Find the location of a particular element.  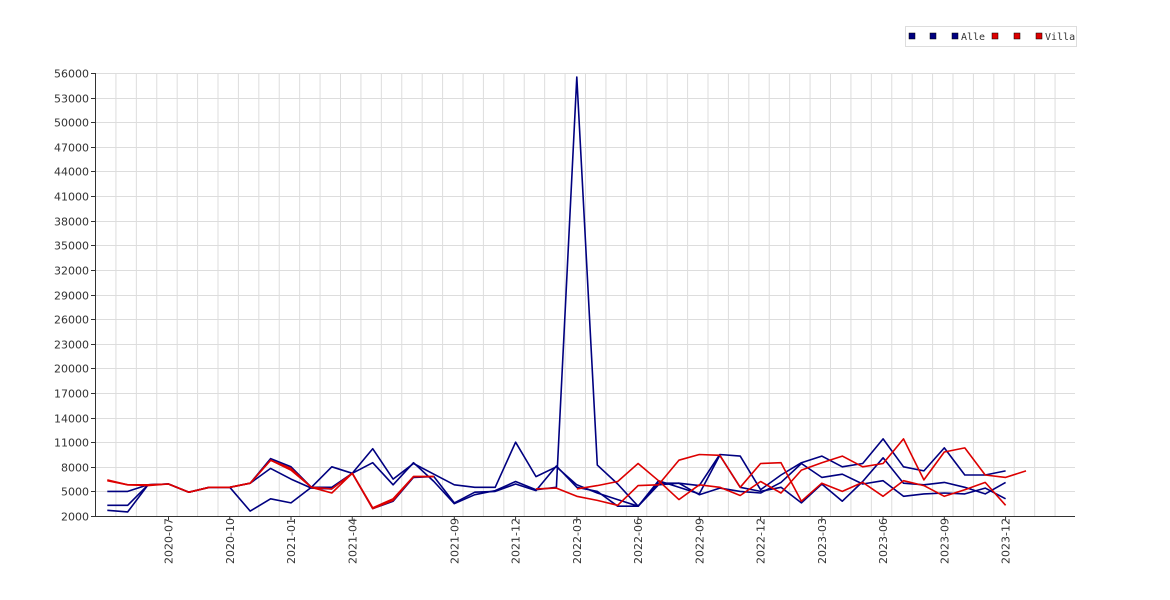

y-tick-label: 14000 is located at coordinates (71, 419).